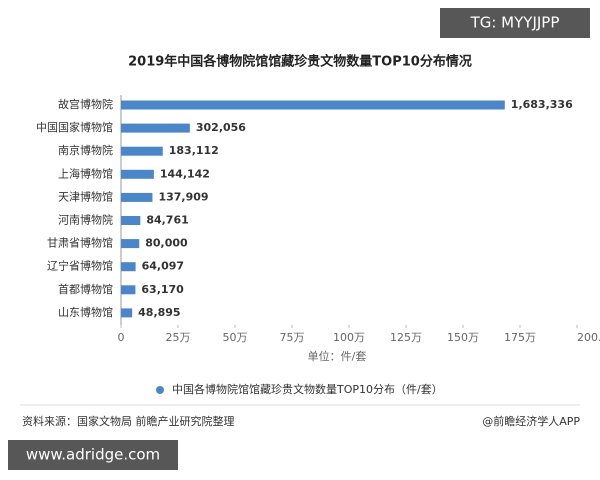  Describe the element at coordinates (406, 337) in the screenshot. I see `x-tick-label: 125万` at that location.